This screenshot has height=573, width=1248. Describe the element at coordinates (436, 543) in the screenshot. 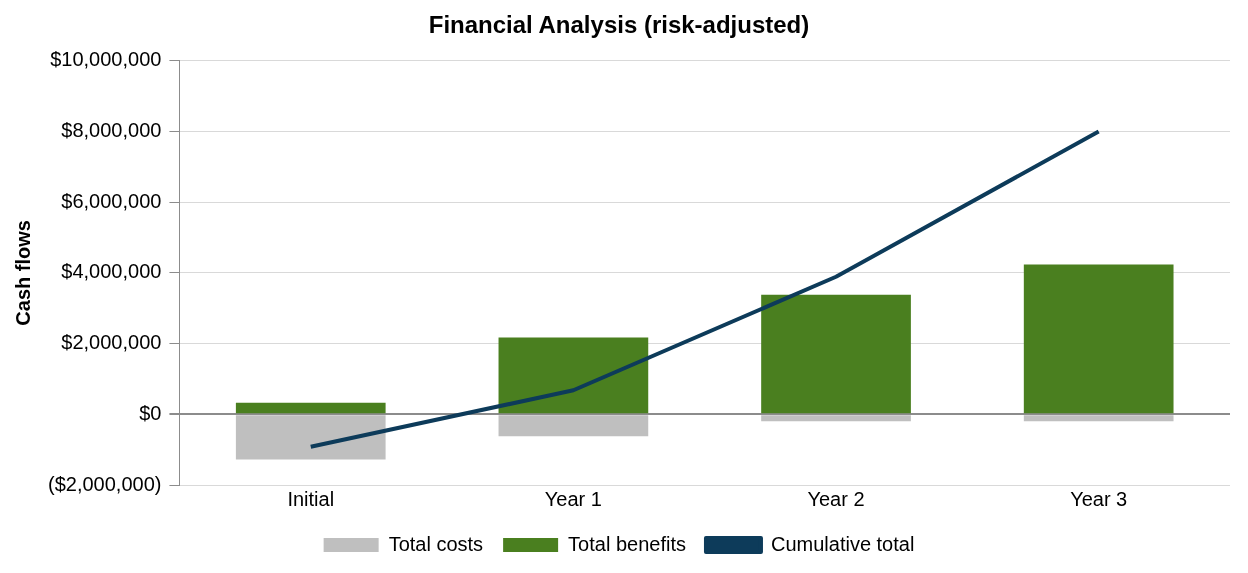

I see `legend-label: Total costs` at that location.